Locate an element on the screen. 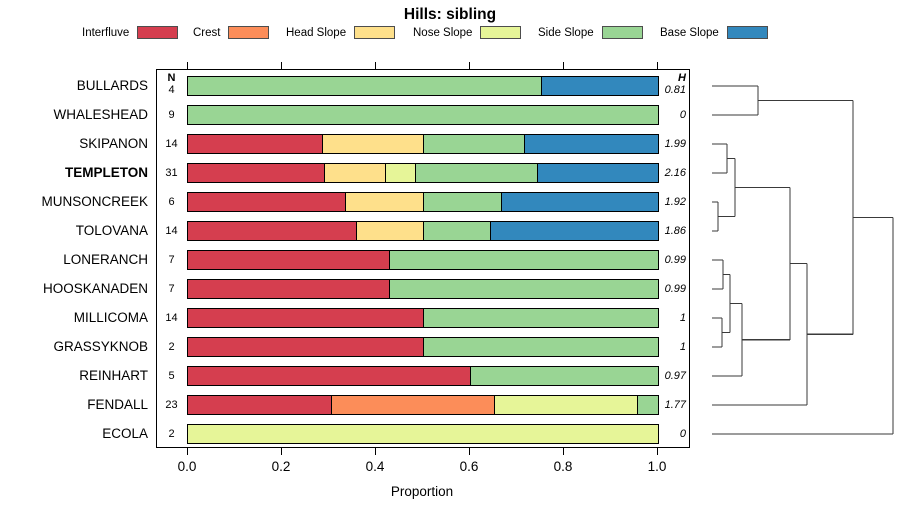  row-label-bullards: BULLARDS is located at coordinates (112, 85).